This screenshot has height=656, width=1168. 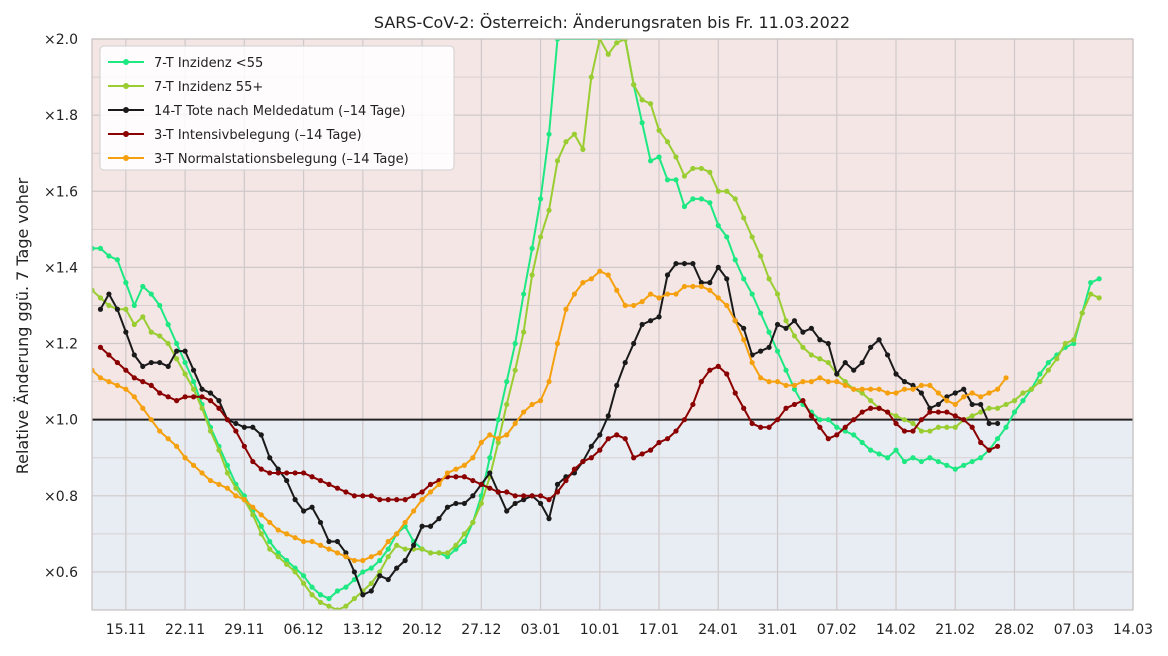 I want to click on x-tick-label: 20.12, so click(x=422, y=630).